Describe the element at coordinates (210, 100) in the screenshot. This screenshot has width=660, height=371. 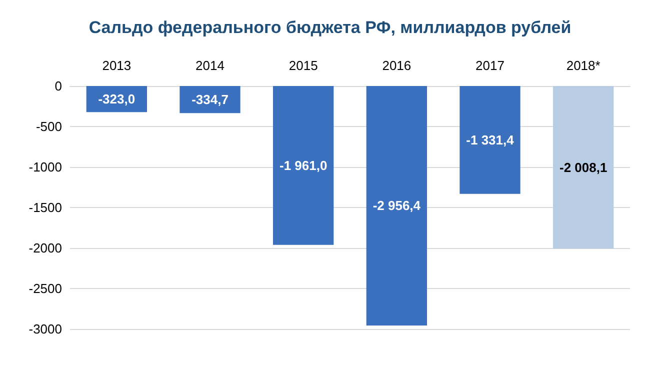
I see `data-label: -334,7` at that location.